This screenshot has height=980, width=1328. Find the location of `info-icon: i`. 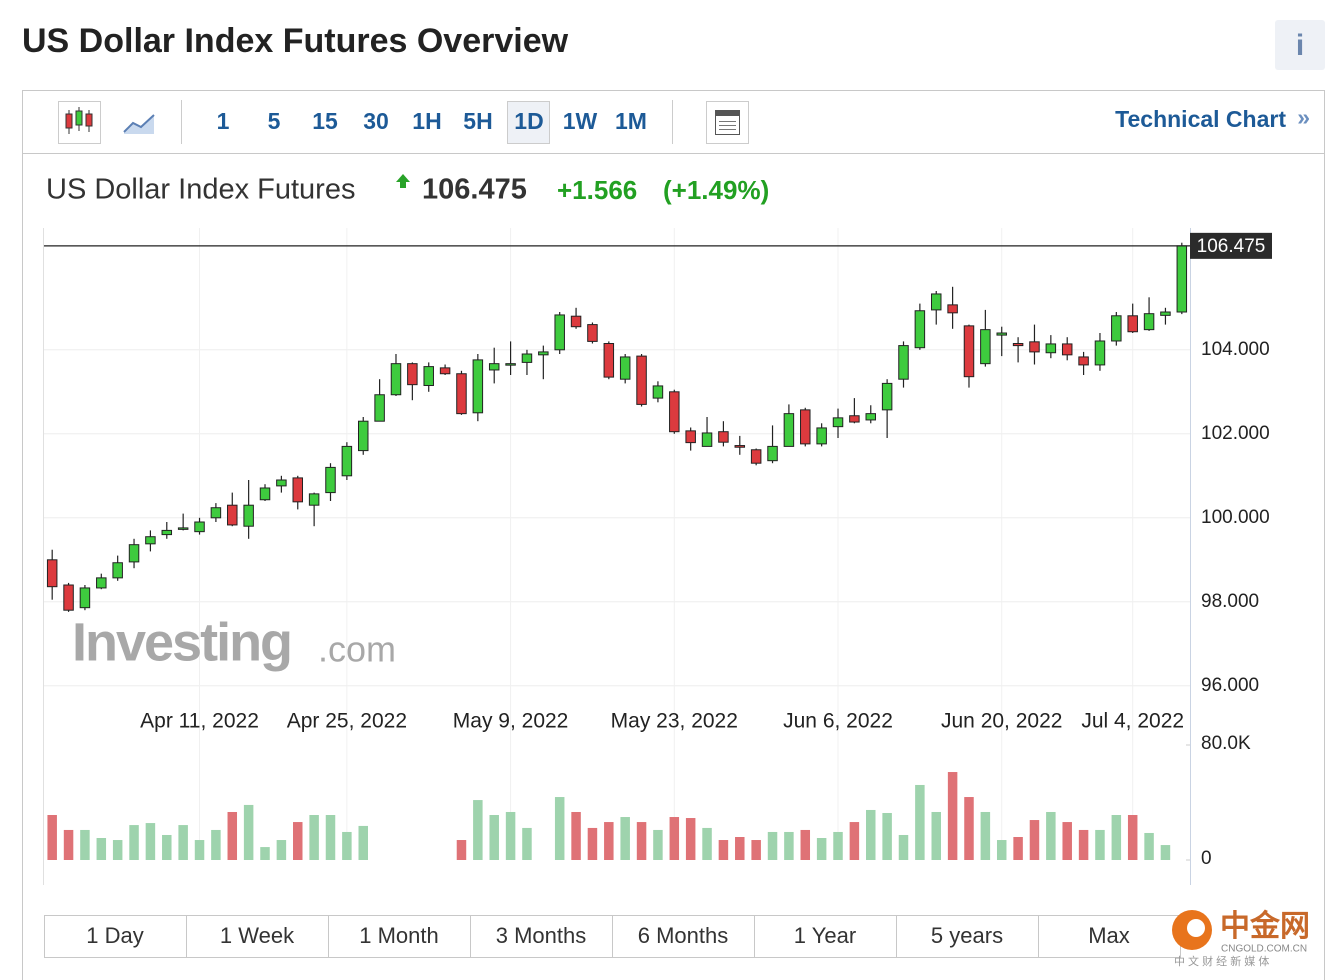

info-icon: i is located at coordinates (1300, 45).